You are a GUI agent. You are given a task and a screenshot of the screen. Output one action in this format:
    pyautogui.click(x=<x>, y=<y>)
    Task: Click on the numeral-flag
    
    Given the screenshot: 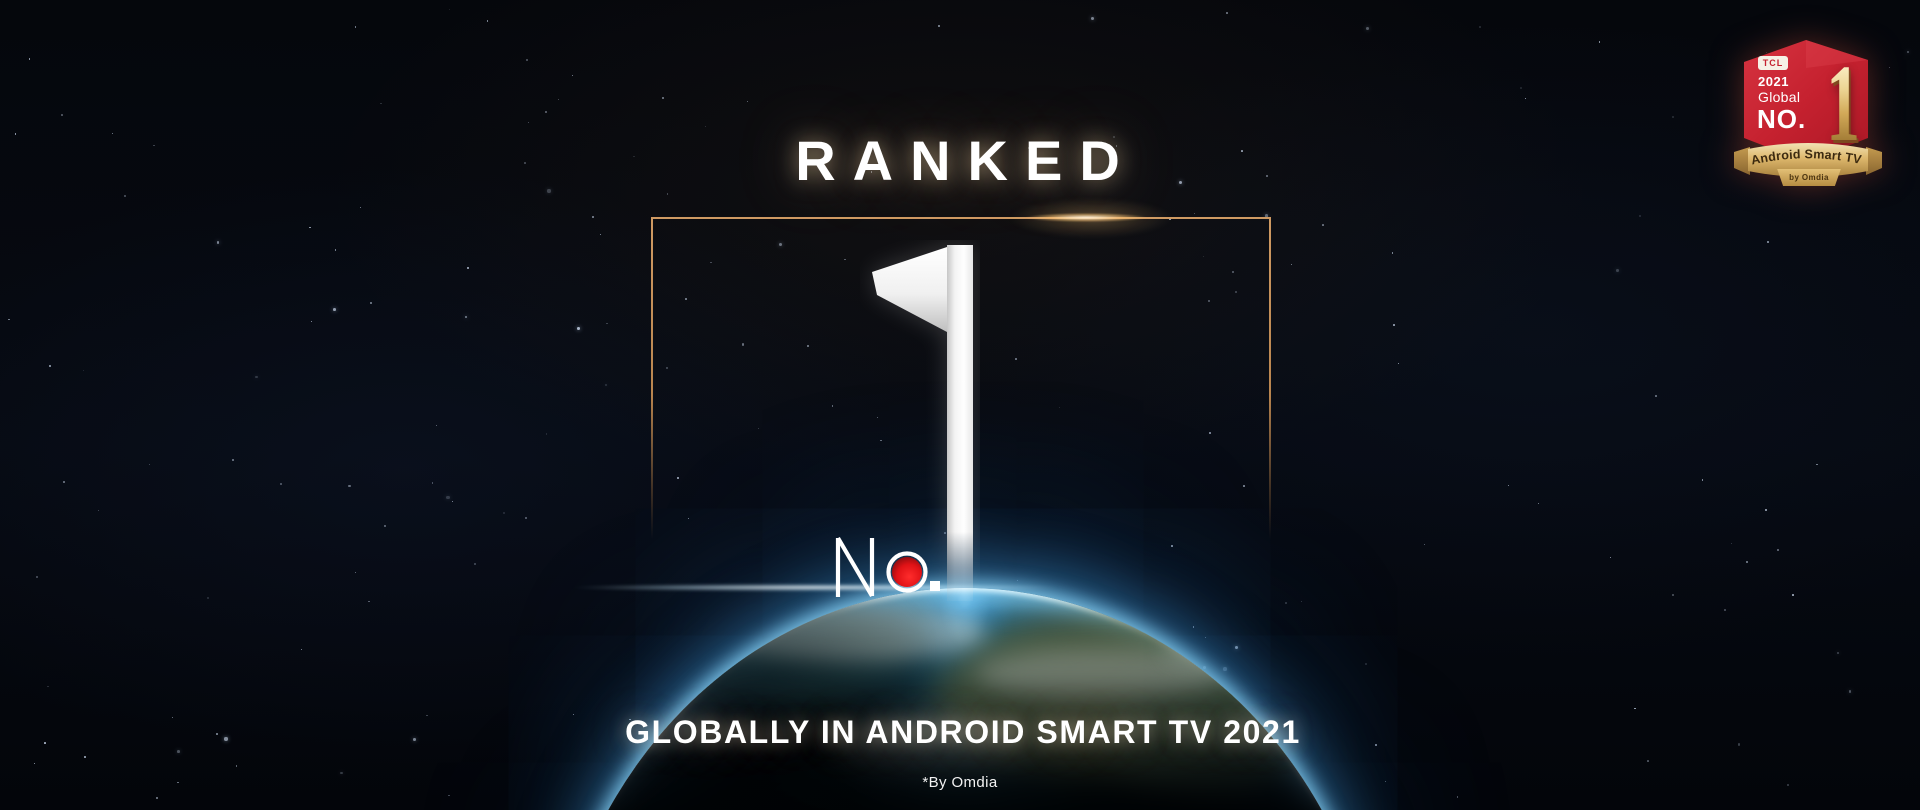 What is the action you would take?
    pyautogui.click(x=909, y=289)
    